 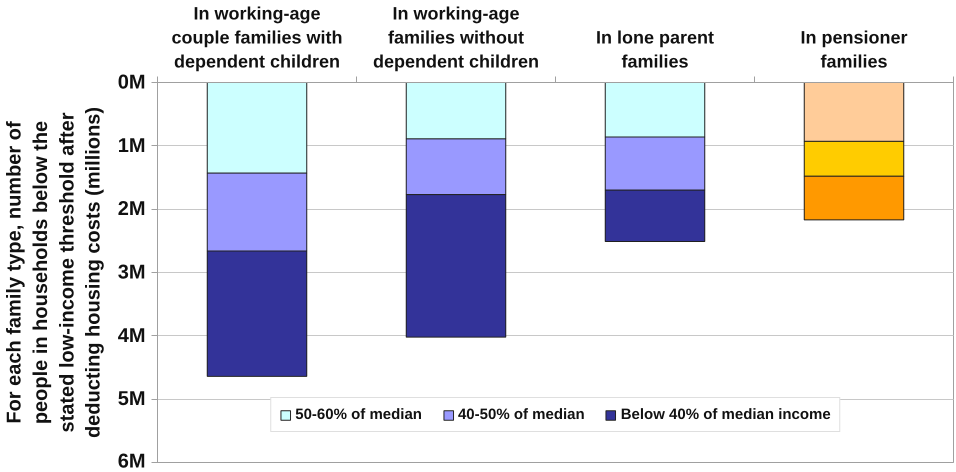 What do you see at coordinates (655, 50) in the screenshot?
I see `x-tick-label: In lone parent families` at bounding box center [655, 50].